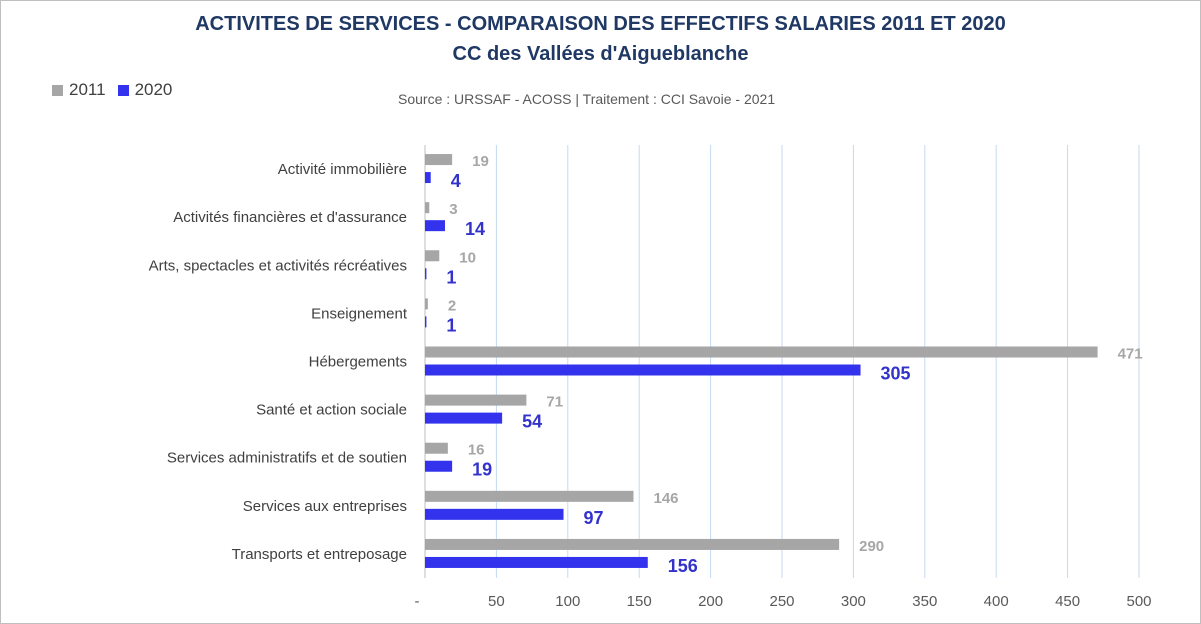 The width and height of the screenshot is (1201, 624). What do you see at coordinates (871, 546) in the screenshot?
I see `data-label-2011: 290` at bounding box center [871, 546].